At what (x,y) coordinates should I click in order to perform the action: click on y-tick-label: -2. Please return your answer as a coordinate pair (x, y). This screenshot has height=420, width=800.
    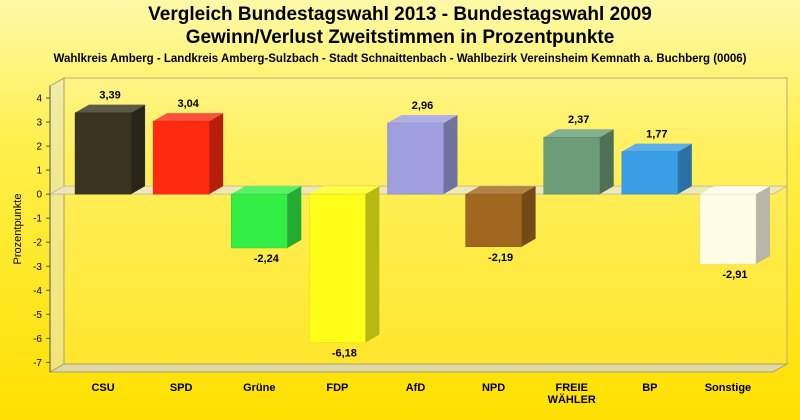
    Looking at the image, I should click on (37, 243).